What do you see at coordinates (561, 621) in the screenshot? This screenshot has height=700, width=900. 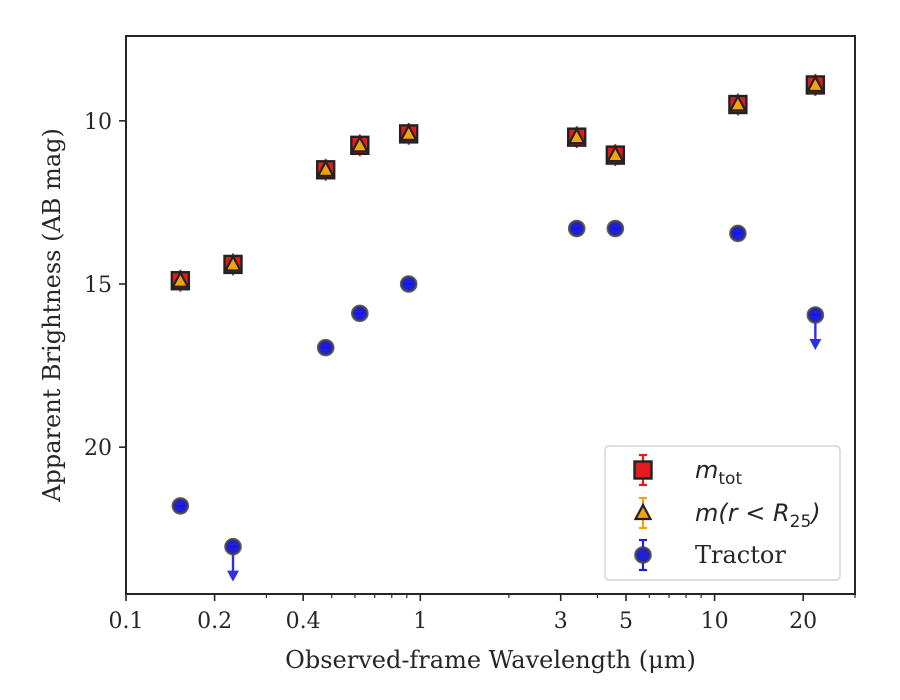 I see `x-tick-label: 3` at bounding box center [561, 621].